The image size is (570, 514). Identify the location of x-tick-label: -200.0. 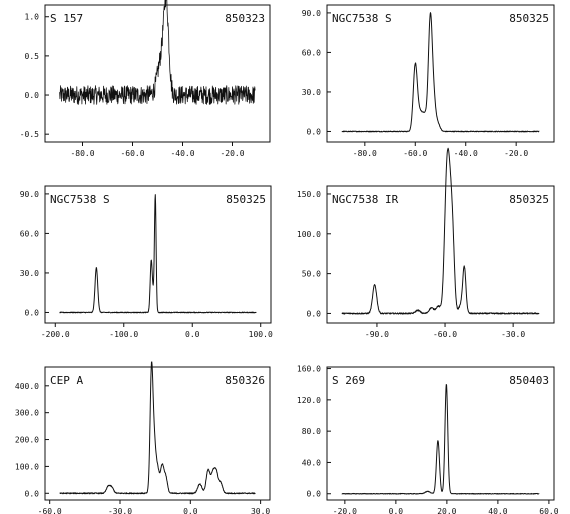
(55, 334).